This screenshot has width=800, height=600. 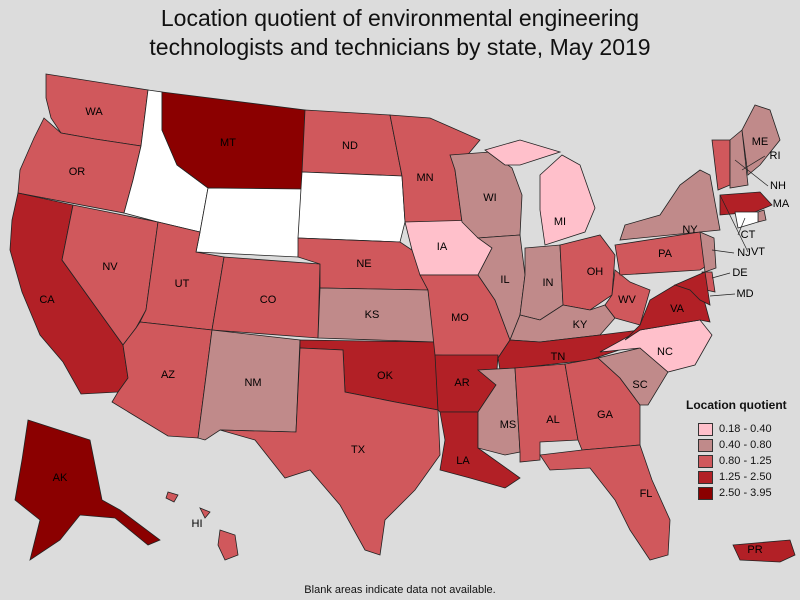 I want to click on state-label-nc: NC, so click(x=665, y=352).